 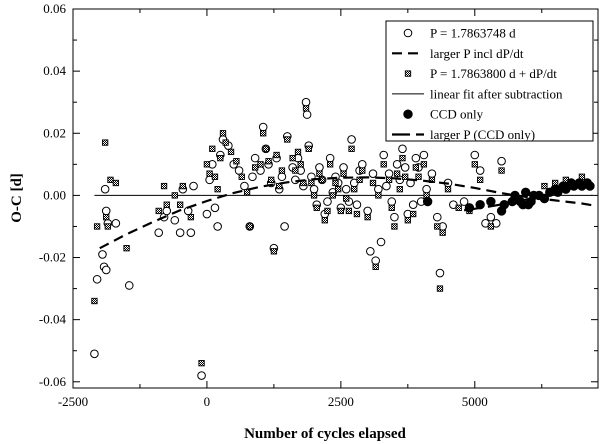 What do you see at coordinates (457, 114) in the screenshot?
I see `legend-label: CCD only` at bounding box center [457, 114].